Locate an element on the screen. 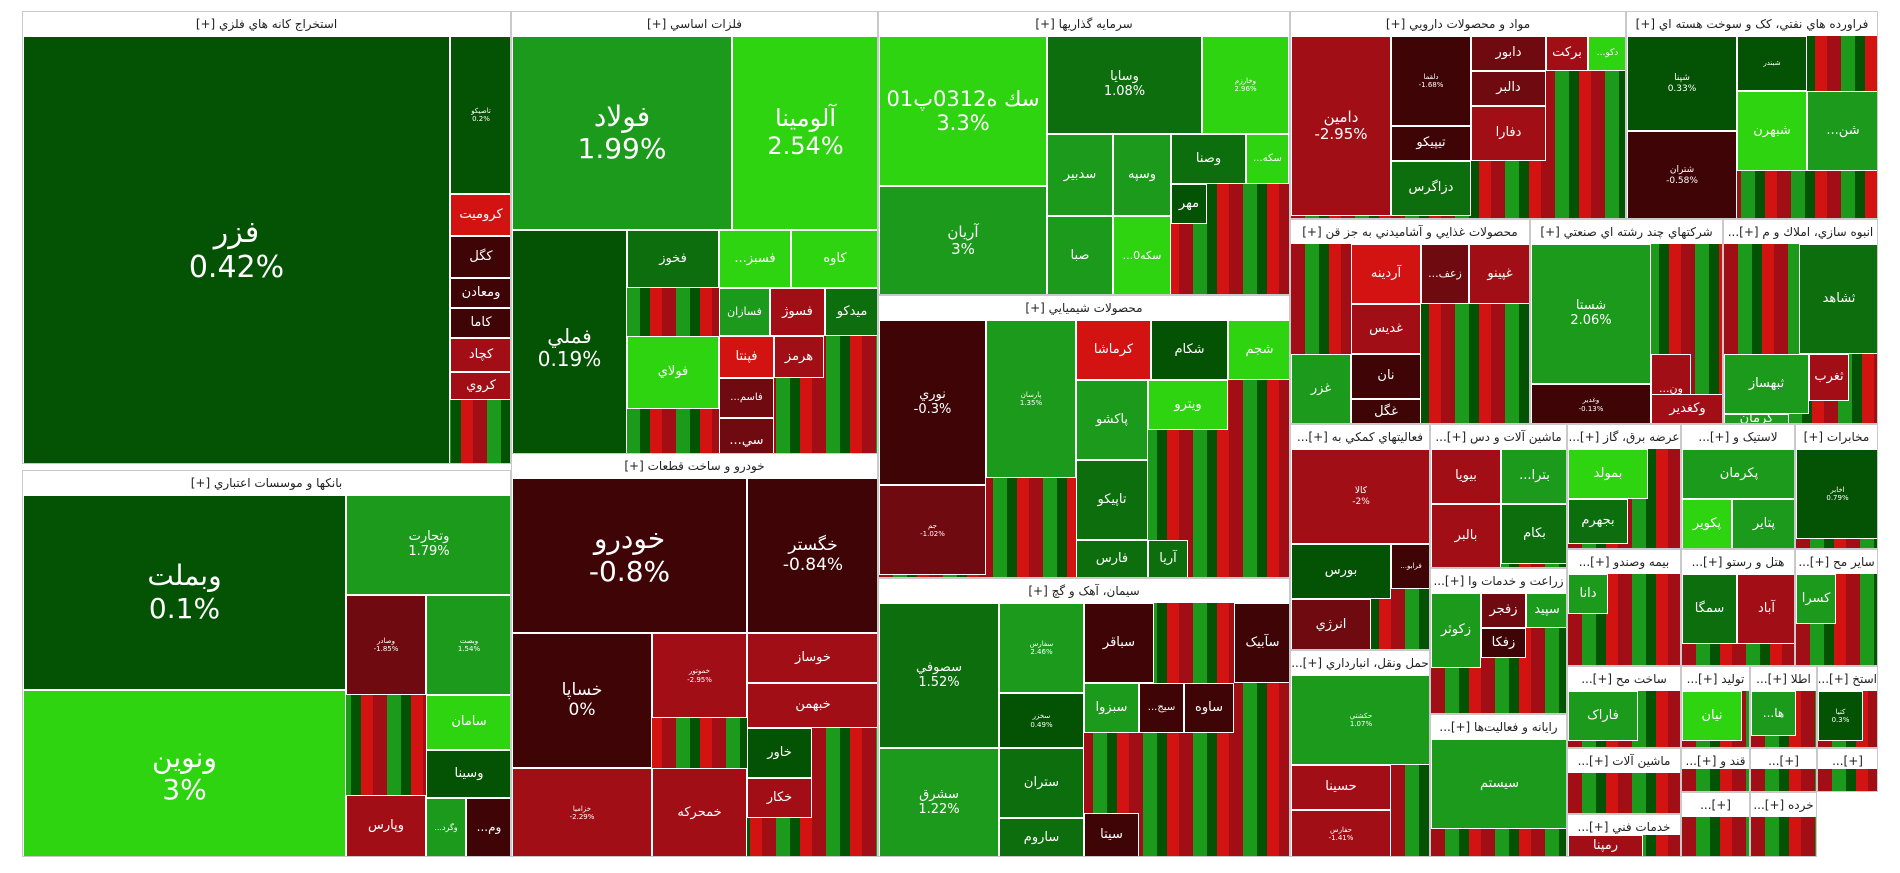 The height and width of the screenshot is (873, 1900). stock-cell: سآبيک is located at coordinates (1261, 643).